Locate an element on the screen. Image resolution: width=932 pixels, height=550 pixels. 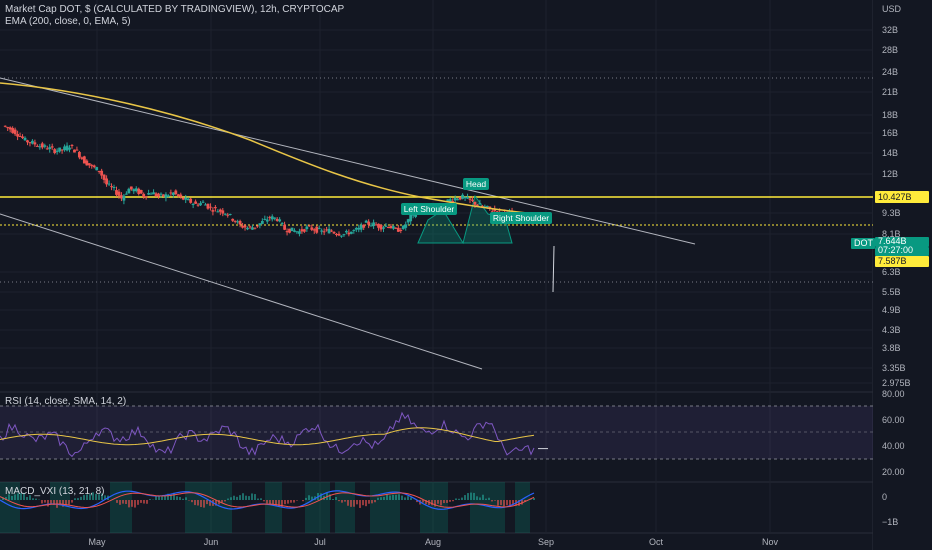
support-price-badge: 7.587B is located at coordinates (892, 261).